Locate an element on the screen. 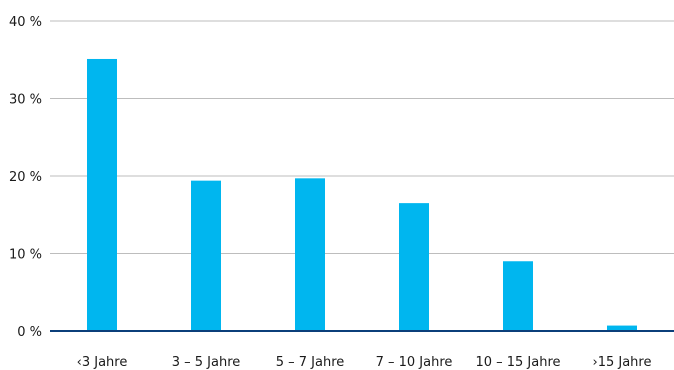 The image size is (674, 370). y-tick-label: 10 % is located at coordinates (25, 255).